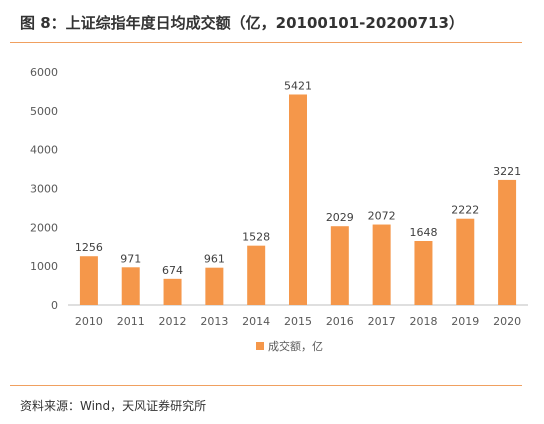  Describe the element at coordinates (298, 85) in the screenshot. I see `data-label: 5421` at that location.